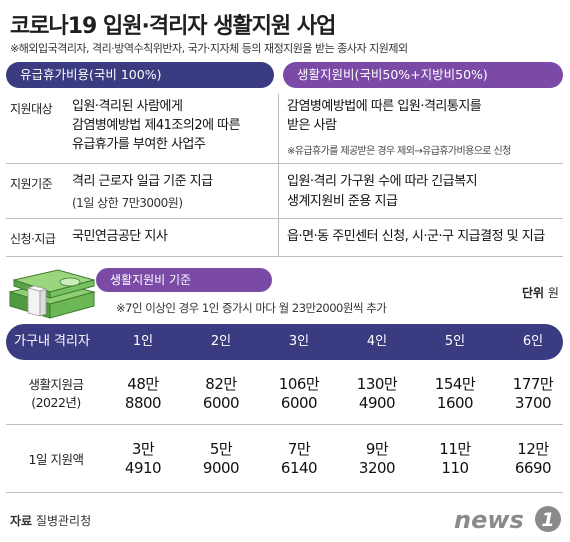 The image size is (570, 542). I want to click on page-title: 코로나19 입원·격리자 생활지원 사업, so click(173, 26).